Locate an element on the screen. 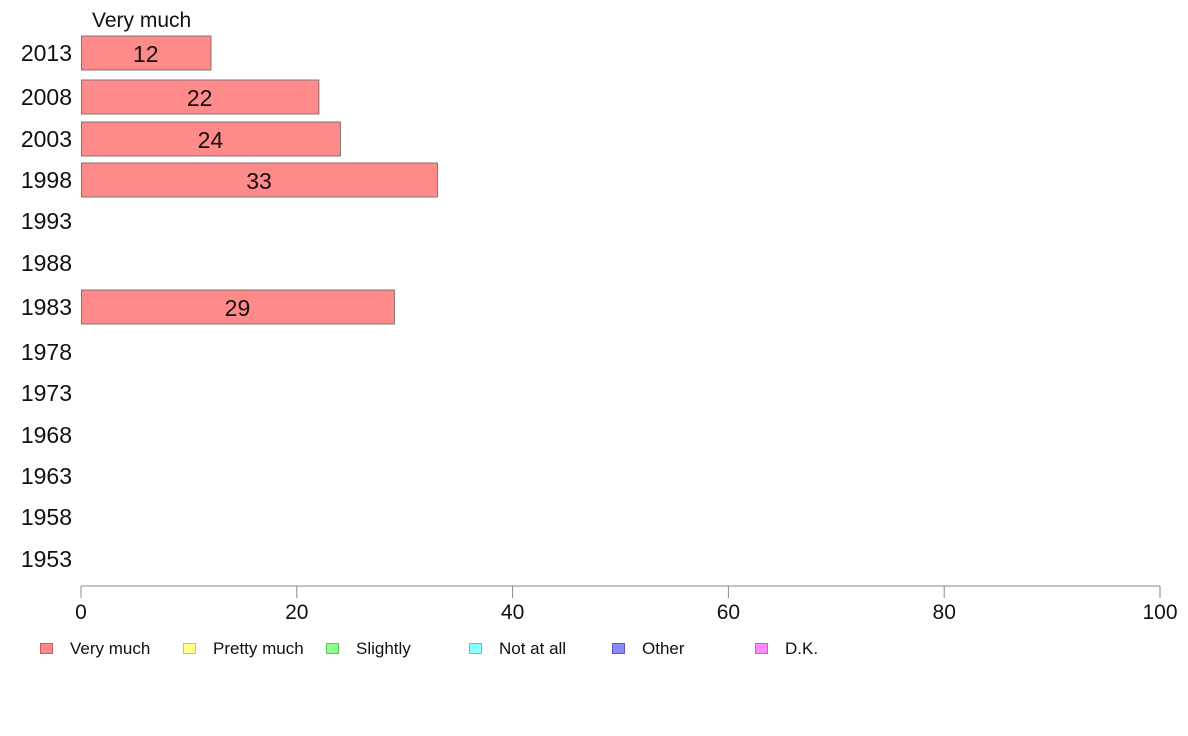 The height and width of the screenshot is (736, 1188). x-tick-label: 40 is located at coordinates (512, 612).